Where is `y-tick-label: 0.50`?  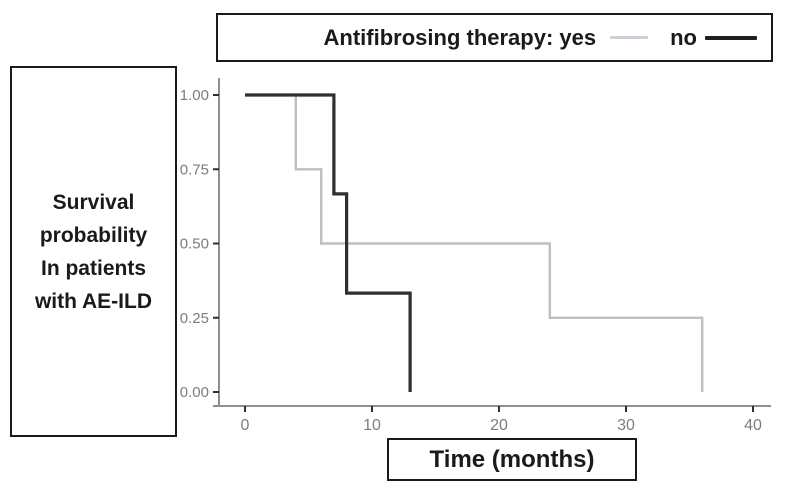
y-tick-label: 0.50 is located at coordinates (194, 244).